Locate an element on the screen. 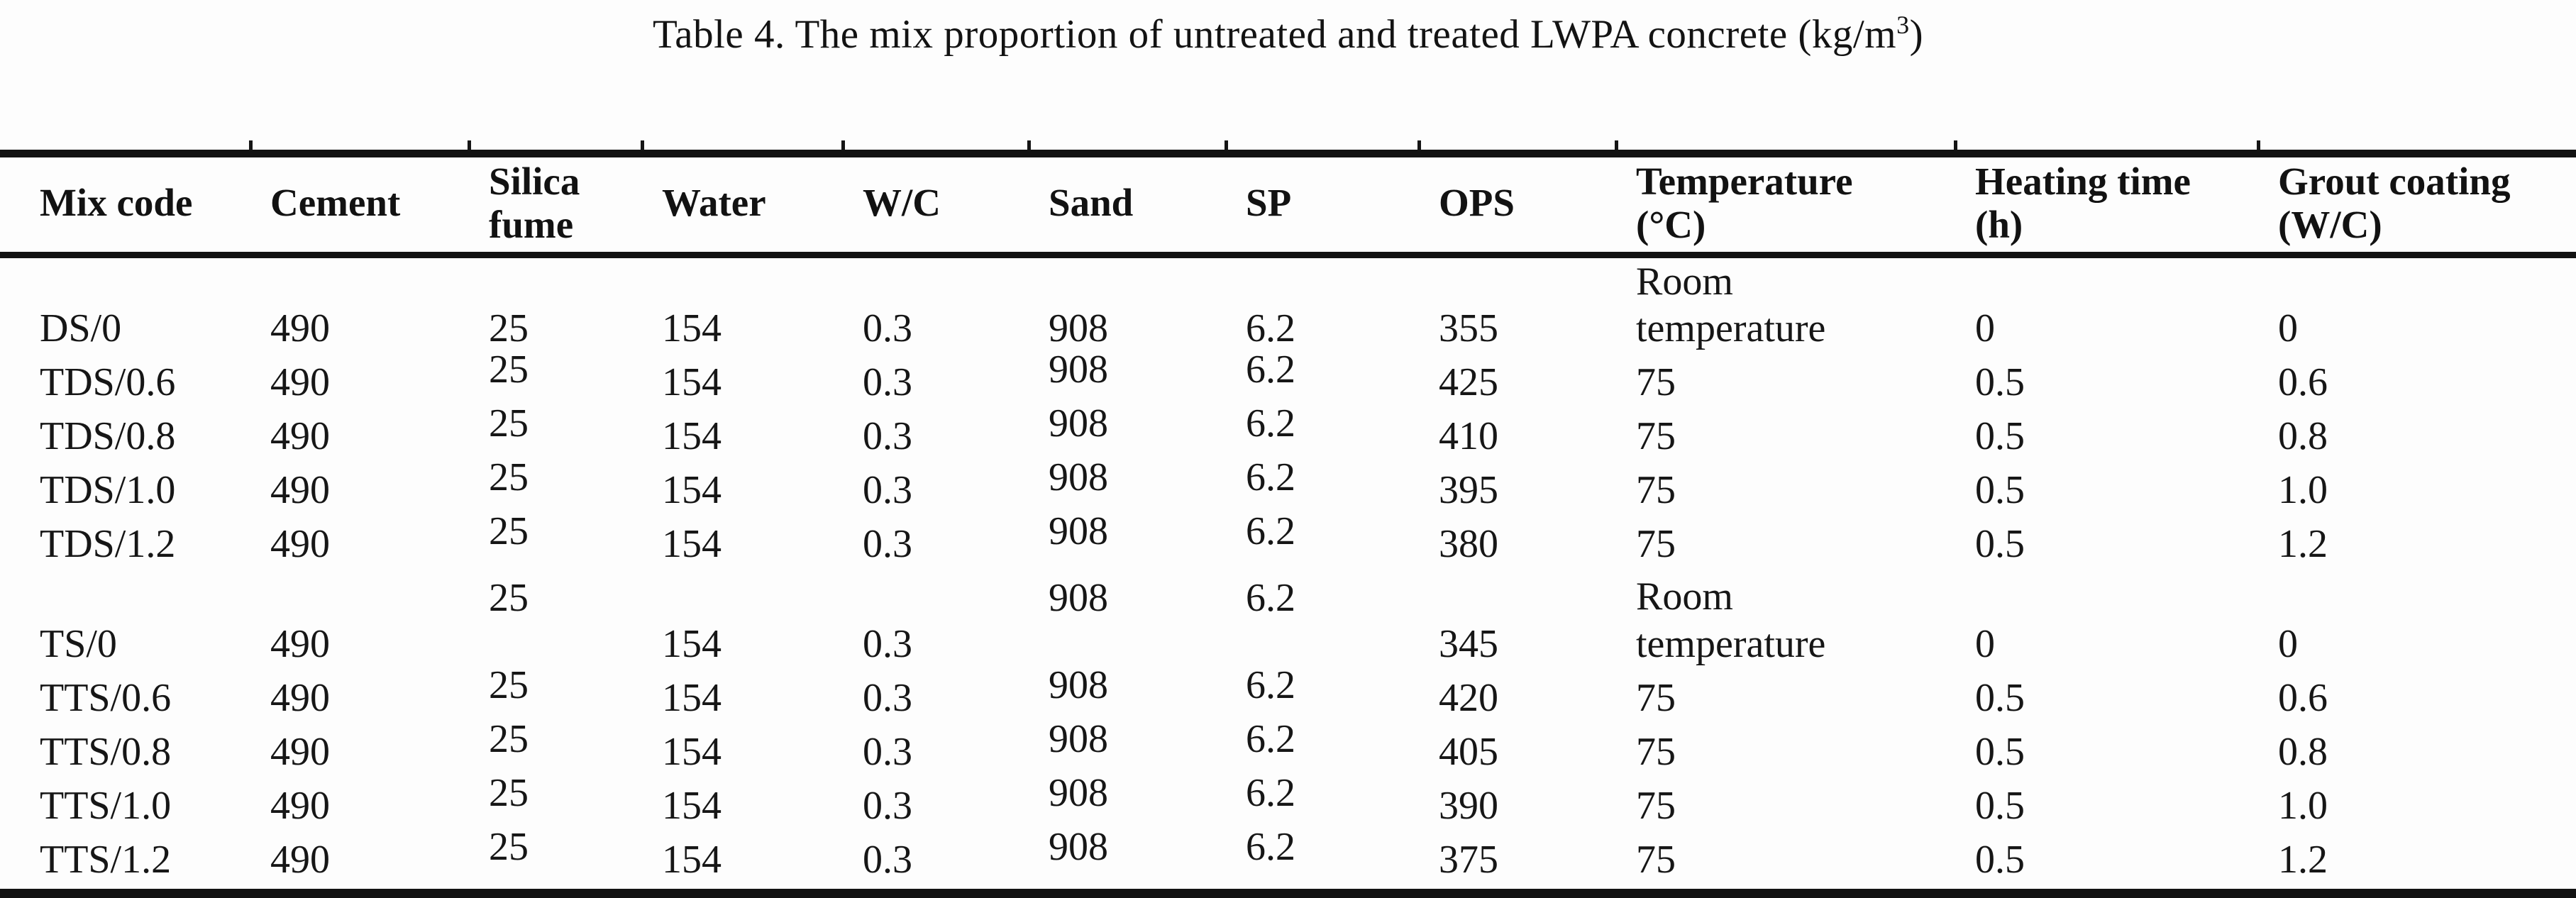  cell-ops: 375 is located at coordinates (1468, 859).